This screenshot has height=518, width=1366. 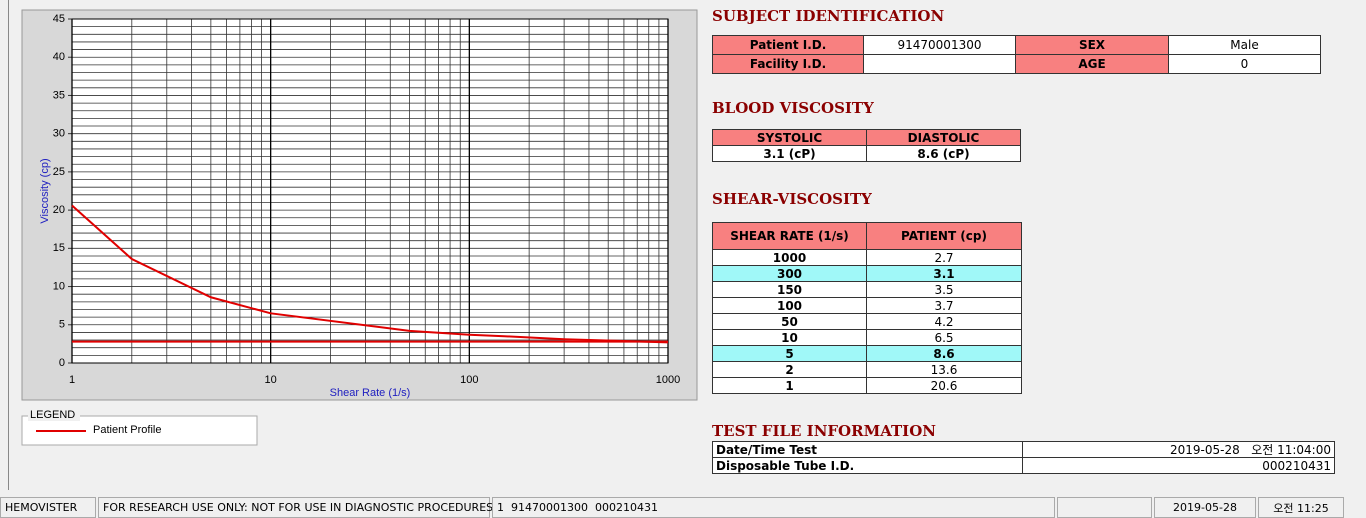 What do you see at coordinates (668, 380) in the screenshot?
I see `x-tick-label: 1000` at bounding box center [668, 380].